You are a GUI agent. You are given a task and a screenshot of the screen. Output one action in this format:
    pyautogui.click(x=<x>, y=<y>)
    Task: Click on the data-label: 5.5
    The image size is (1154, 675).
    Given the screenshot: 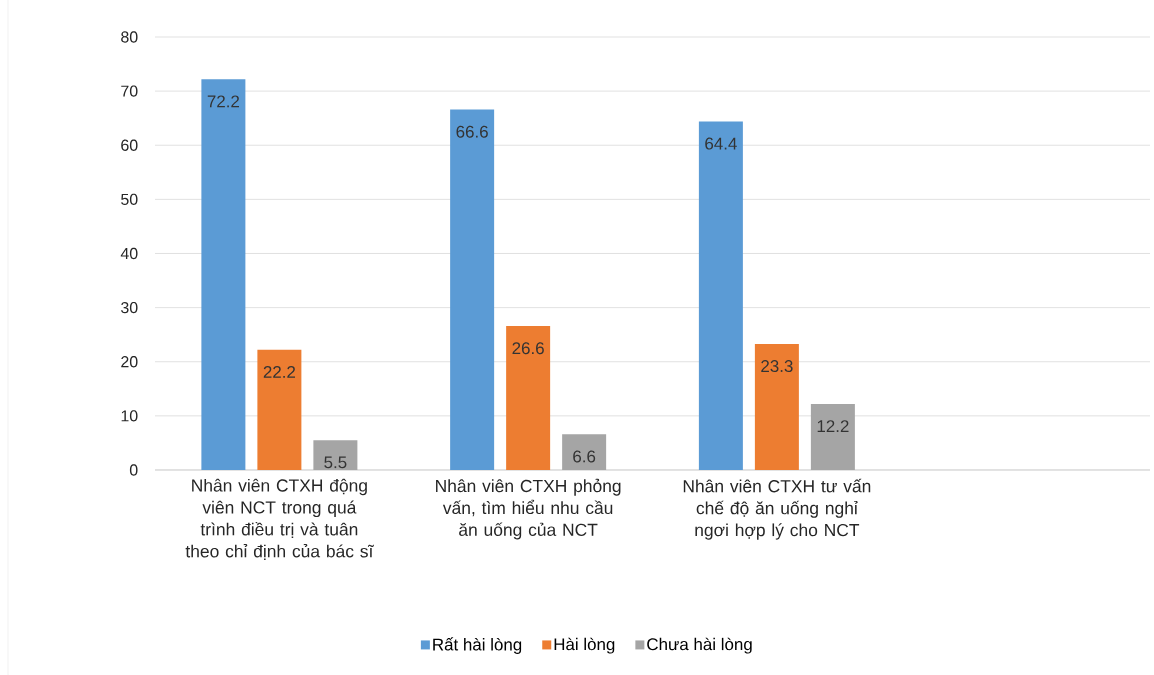 What is the action you would take?
    pyautogui.click(x=335, y=462)
    